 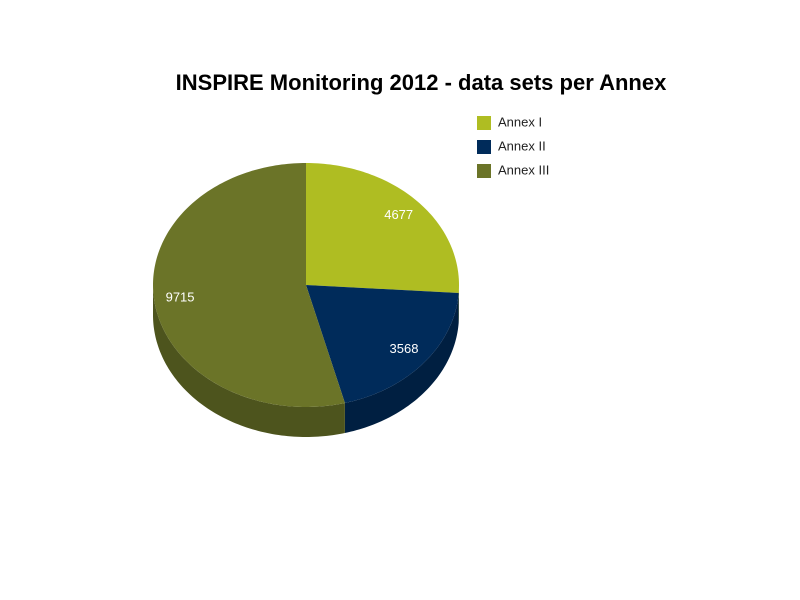 I want to click on legend-label: Annex I, so click(x=520, y=121).